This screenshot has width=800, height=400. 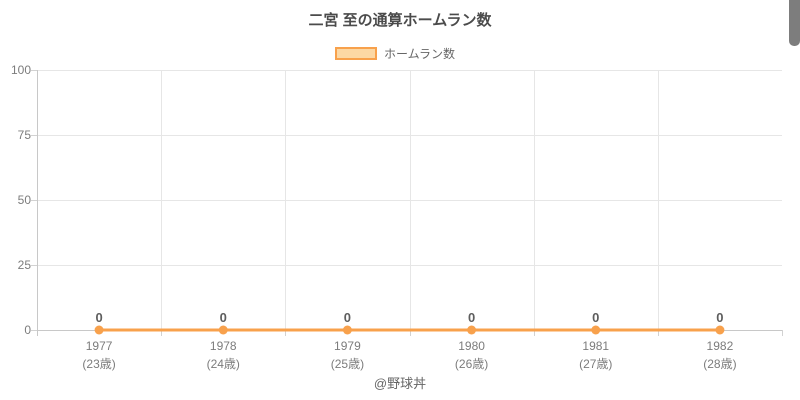 What do you see at coordinates (20, 70) in the screenshot?
I see `y-axis-tick-label: 100` at bounding box center [20, 70].